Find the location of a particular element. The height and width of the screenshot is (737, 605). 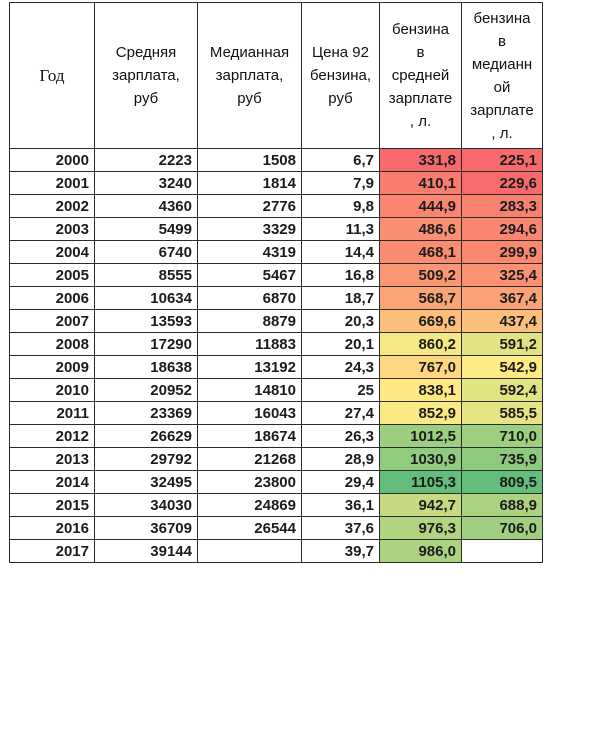

cell-liters-in-median-salary: 706,0 is located at coordinates (502, 528).